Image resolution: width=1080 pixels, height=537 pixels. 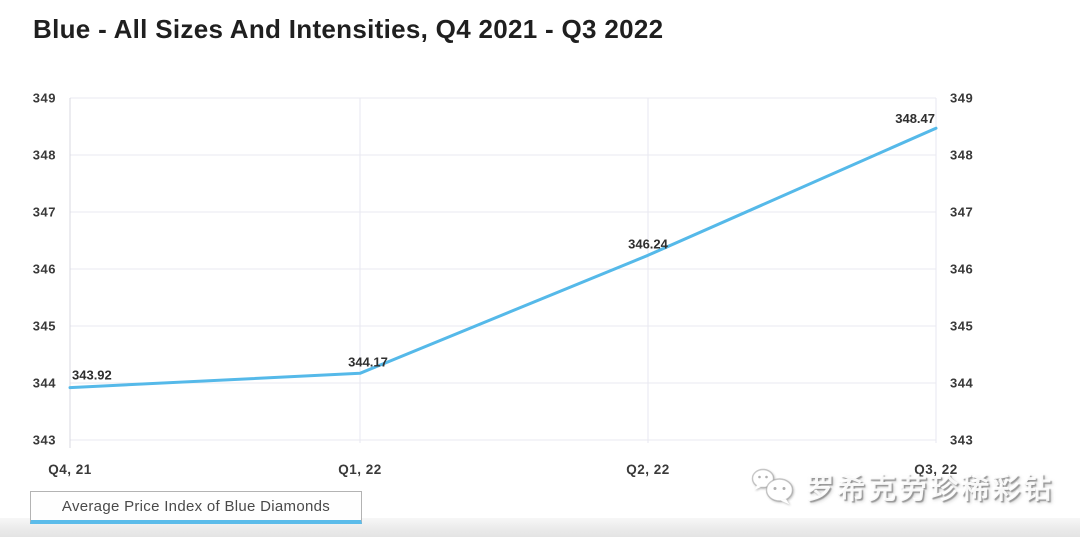 What do you see at coordinates (772, 486) in the screenshot?
I see `wechat-icon` at bounding box center [772, 486].